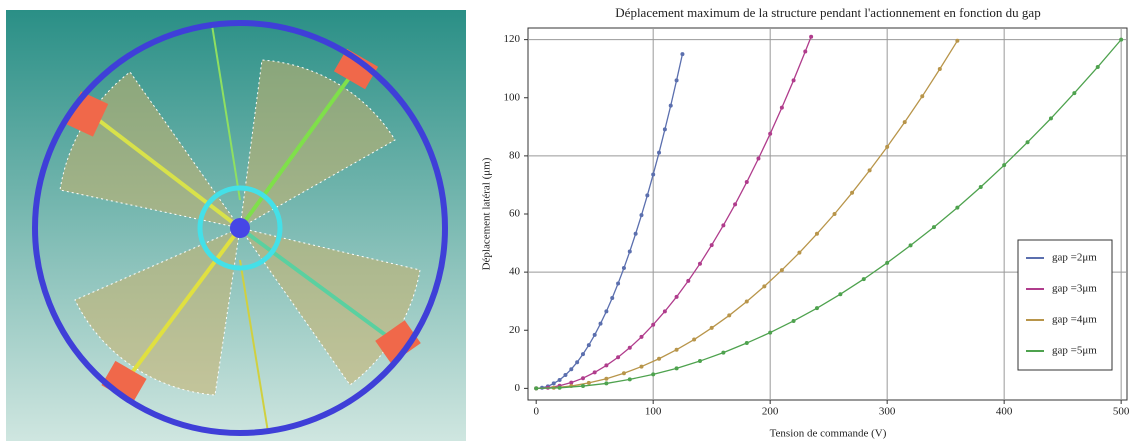  Describe the element at coordinates (1074, 258) in the screenshot. I see `legend-label: gap =2μm` at that location.